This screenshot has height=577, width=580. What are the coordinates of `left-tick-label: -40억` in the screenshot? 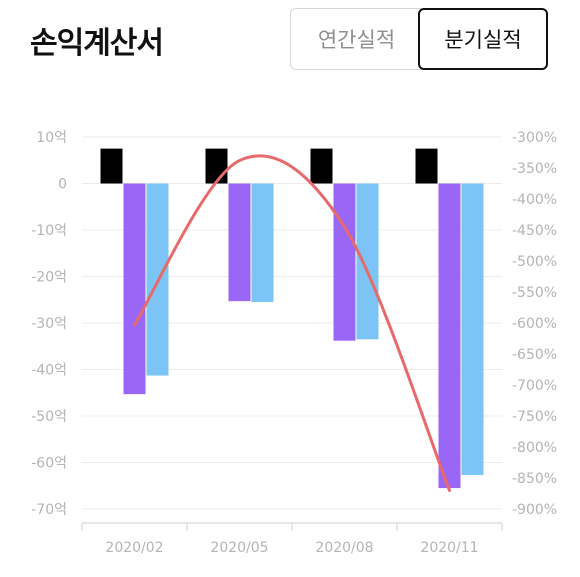 It's located at (49, 371).